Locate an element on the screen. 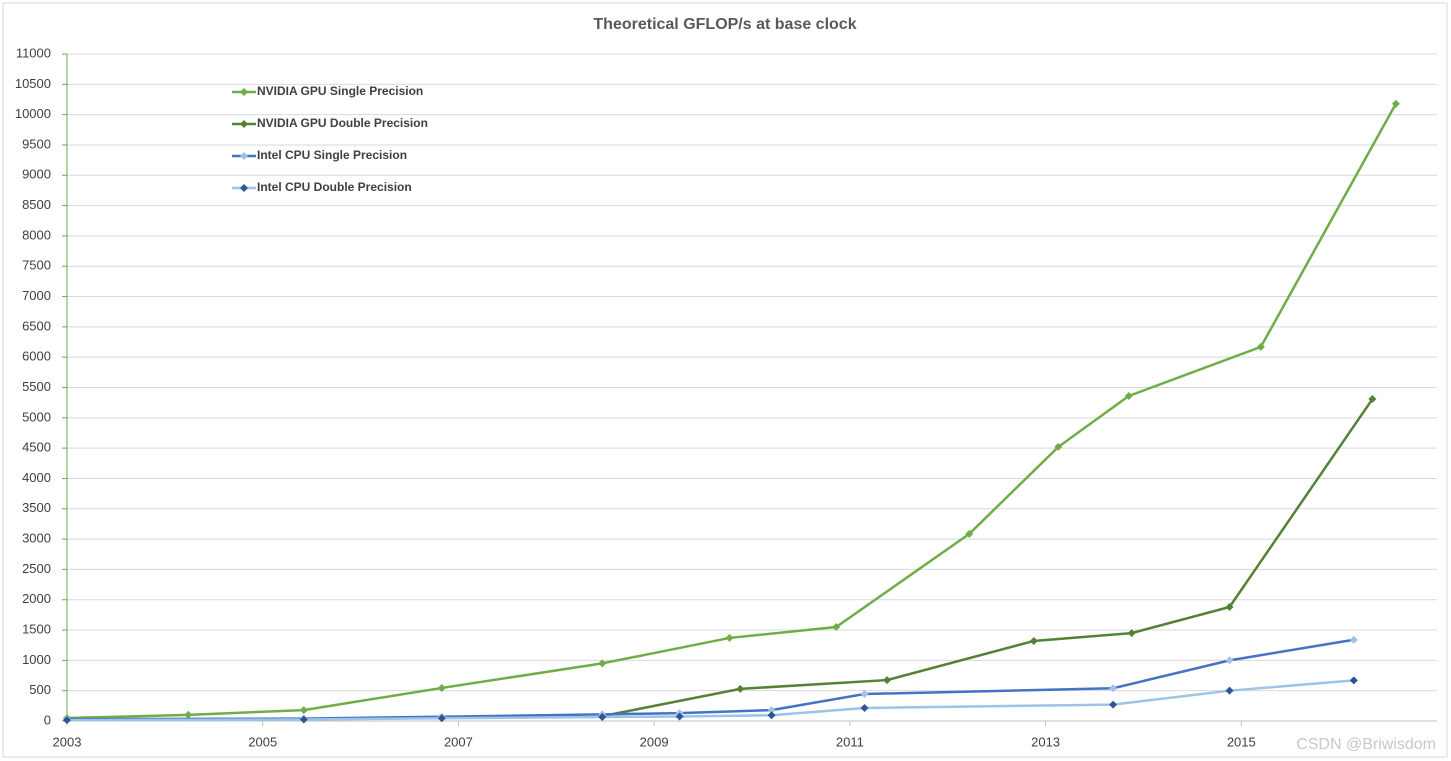  y-tick-label: 500 is located at coordinates (40, 689).